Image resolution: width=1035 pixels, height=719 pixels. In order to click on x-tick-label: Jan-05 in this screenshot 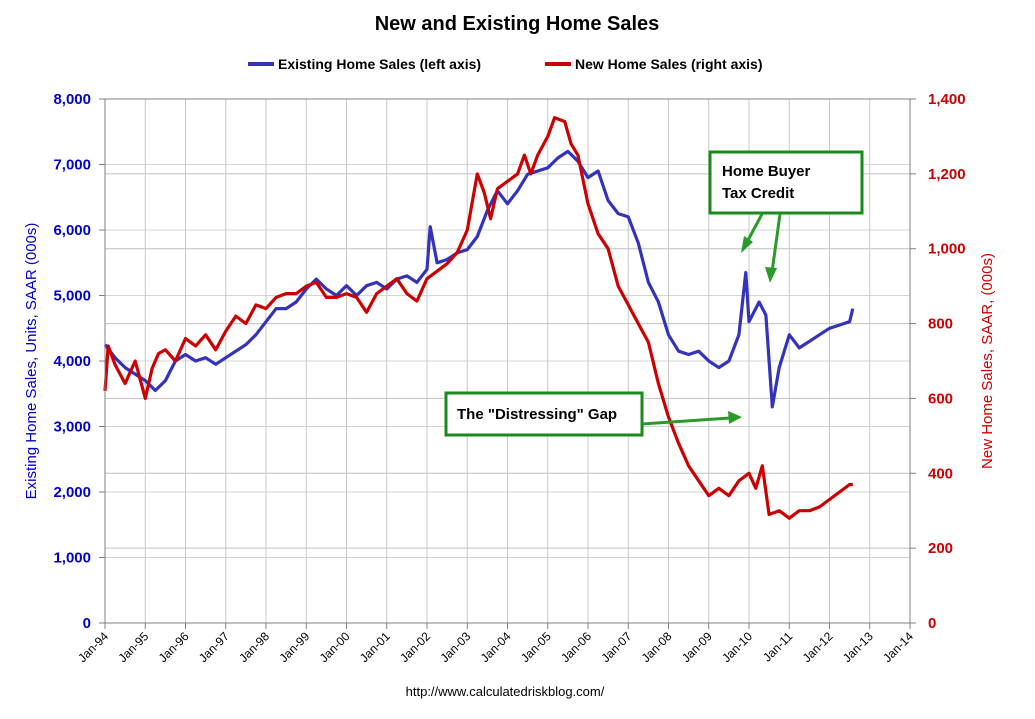, I will do `click(536, 647)`.